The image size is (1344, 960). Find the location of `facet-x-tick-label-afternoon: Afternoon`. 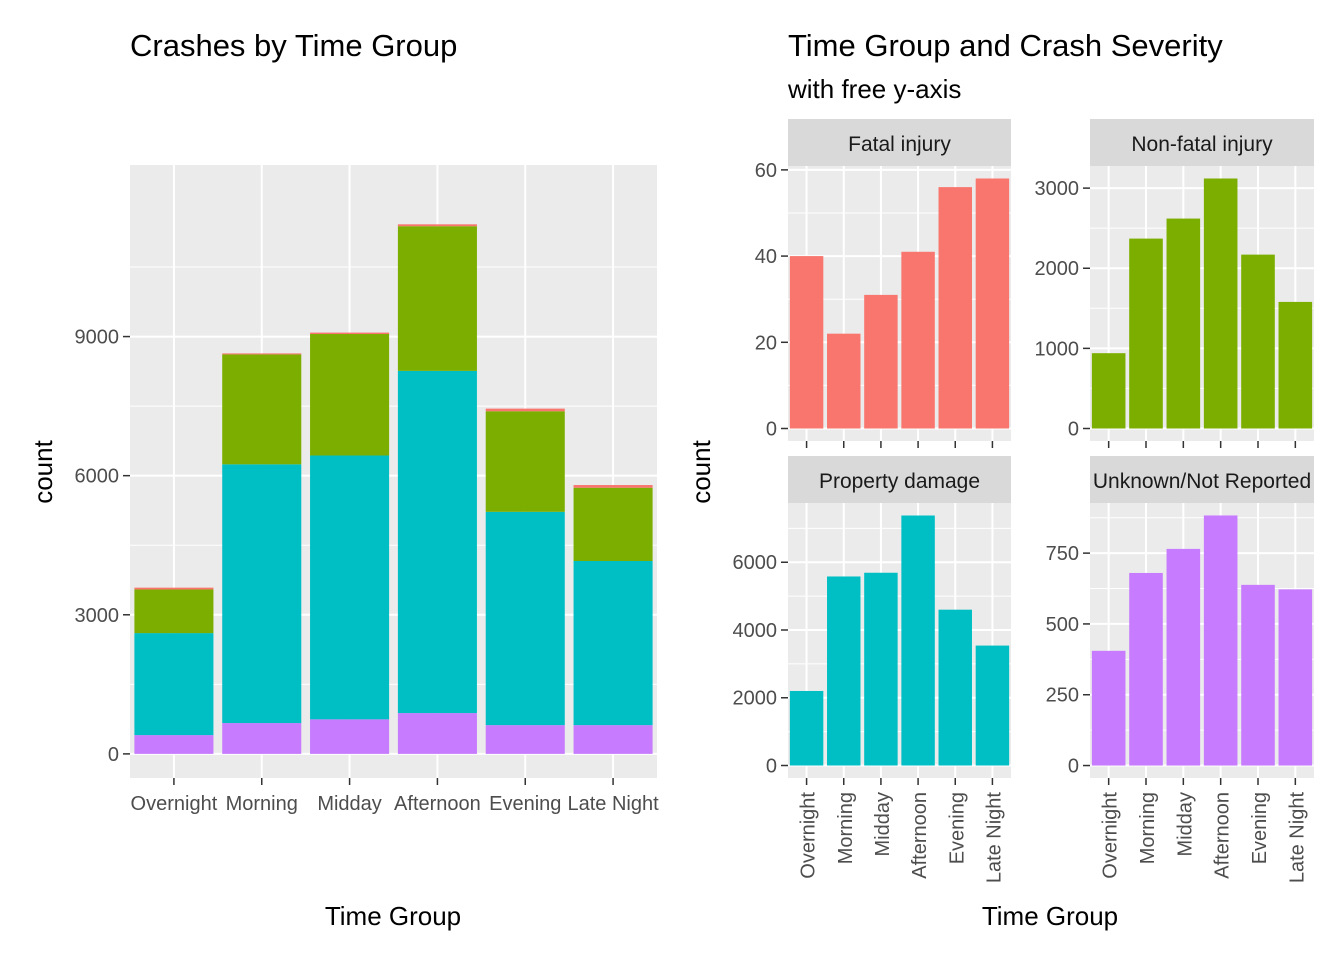

facet-x-tick-label-afternoon: Afternoon is located at coordinates (1223, 835).